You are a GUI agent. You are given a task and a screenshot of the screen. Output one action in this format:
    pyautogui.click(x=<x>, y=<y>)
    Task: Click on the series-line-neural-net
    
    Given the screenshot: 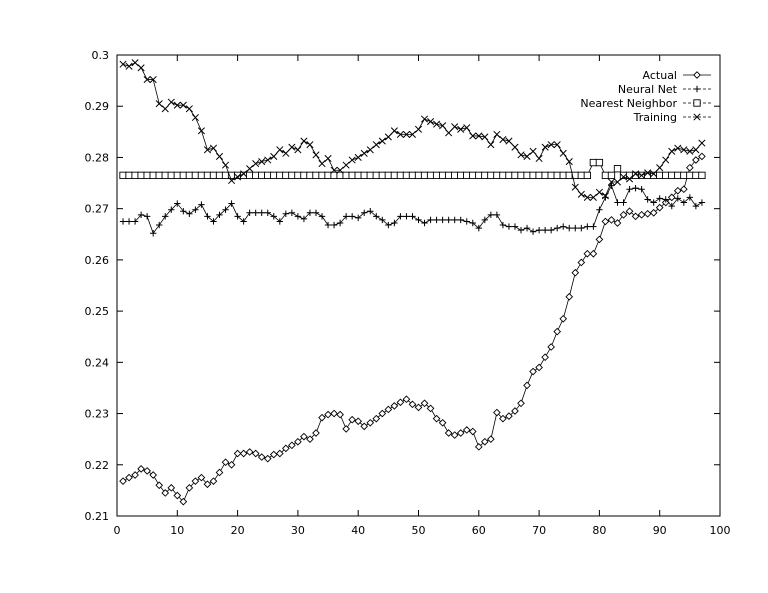 What is the action you would take?
    pyautogui.click(x=413, y=209)
    